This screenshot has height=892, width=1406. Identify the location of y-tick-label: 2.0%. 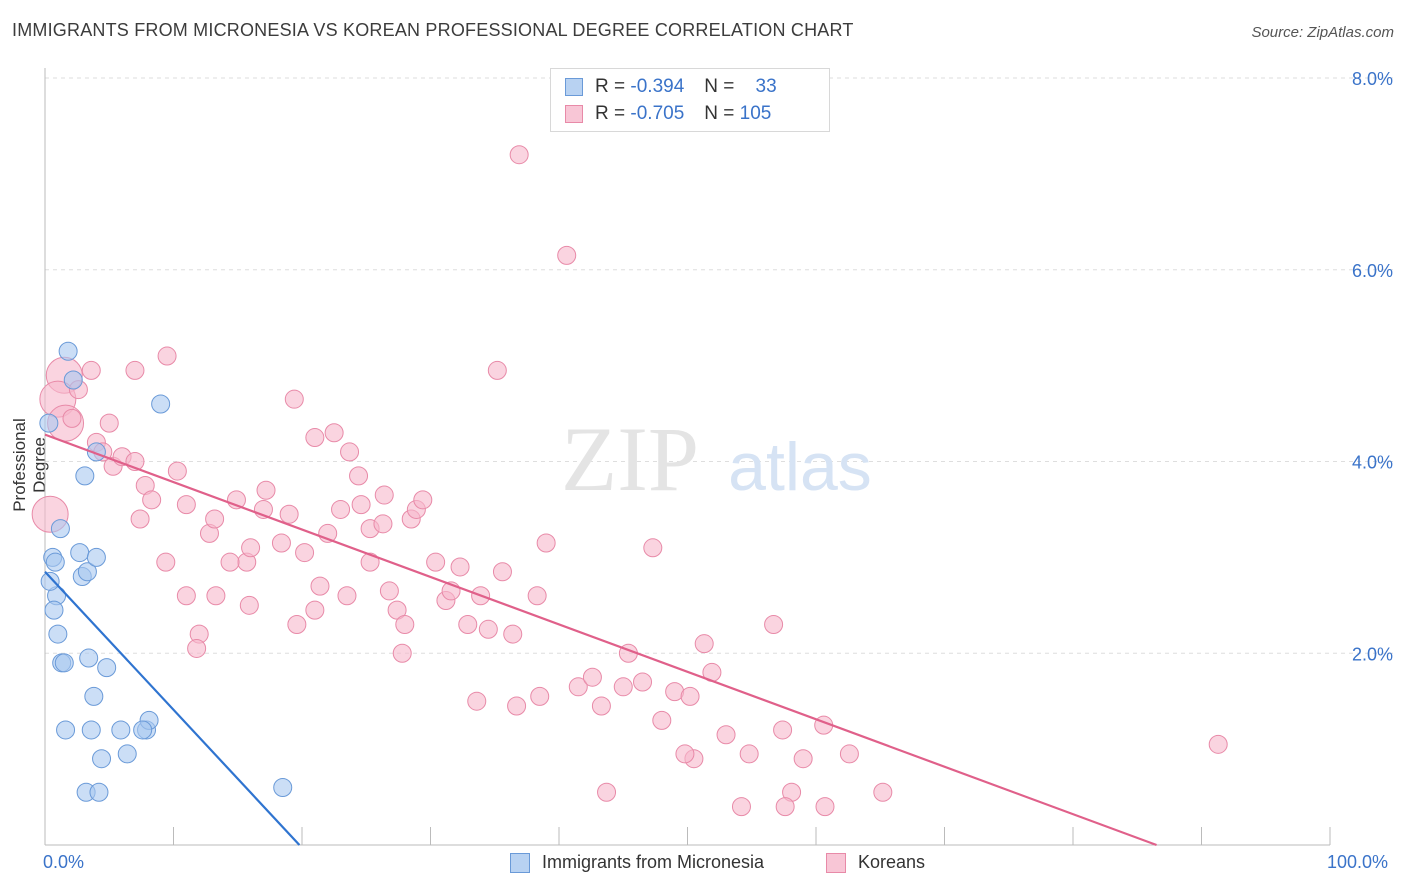
(1372, 654).